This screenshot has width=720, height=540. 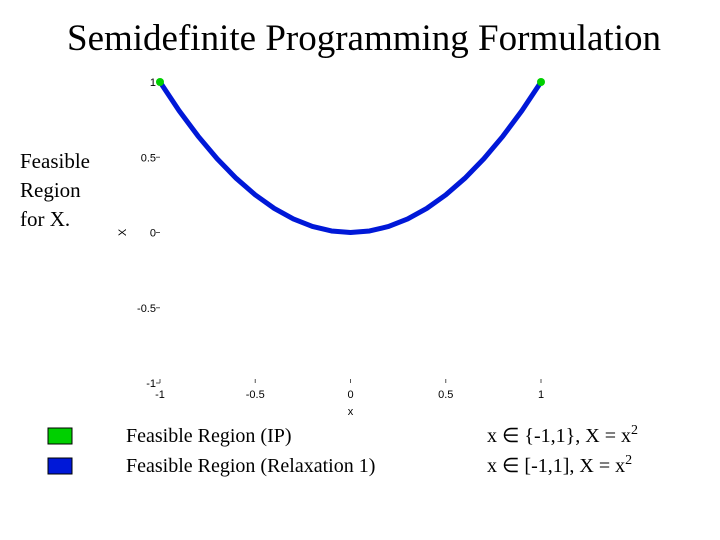 I want to click on x-tick-label: -1, so click(x=160, y=395).